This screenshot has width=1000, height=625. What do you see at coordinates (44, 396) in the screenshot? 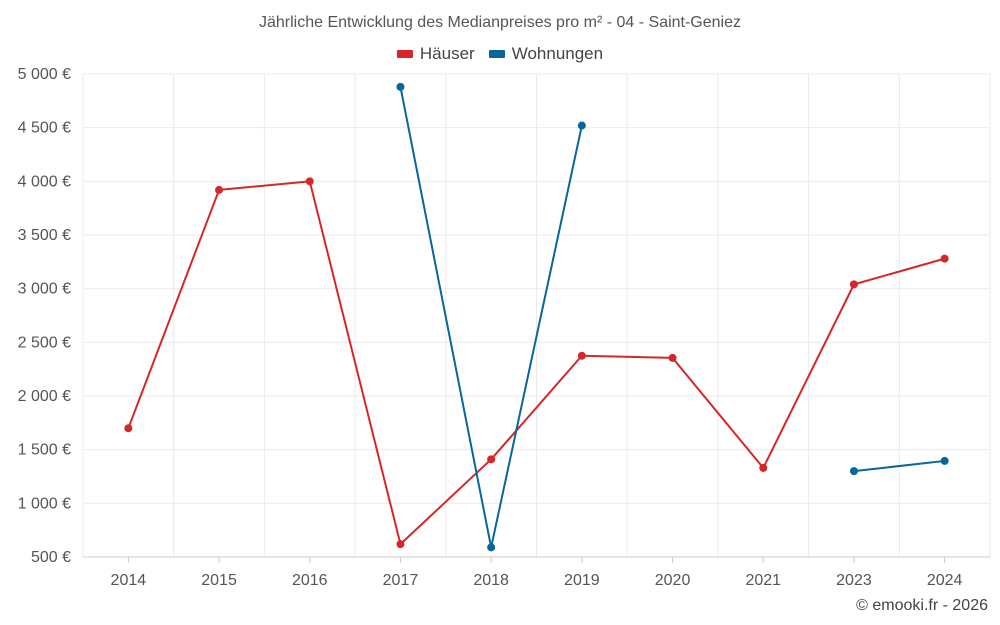
I see `y-tick-label: 2 000 €` at bounding box center [44, 396].